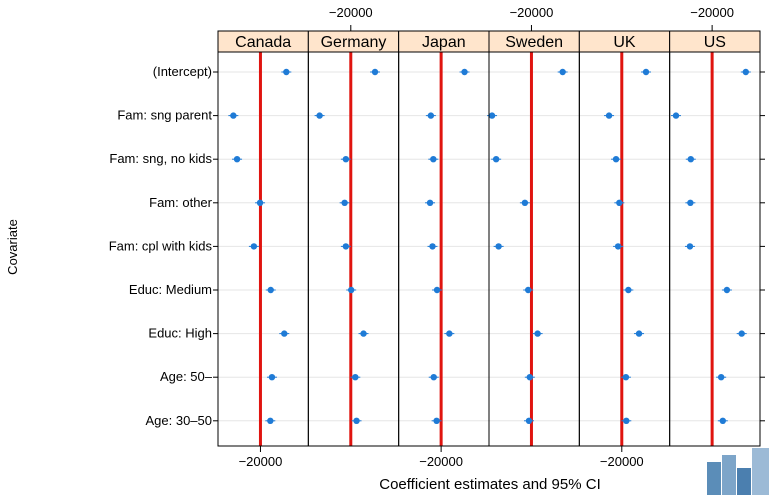  Describe the element at coordinates (263, 42) in the screenshot. I see `strip-label: Canada` at that location.